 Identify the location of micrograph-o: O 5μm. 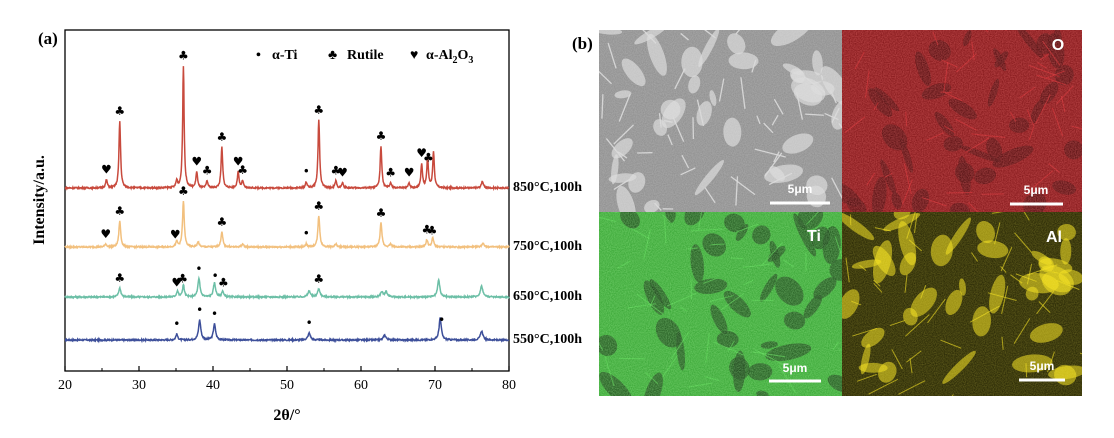
(962, 121).